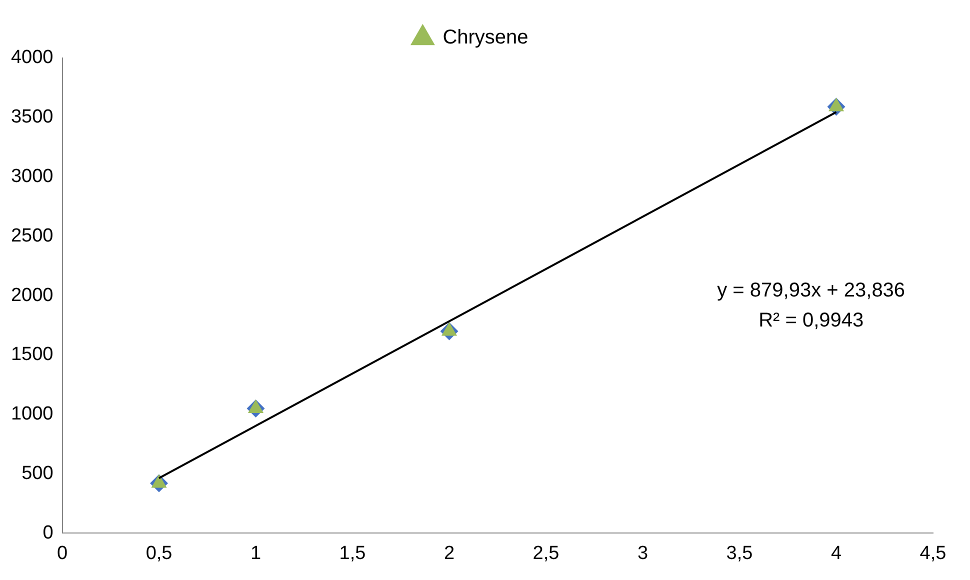 This screenshot has width=970, height=580. I want to click on x-tick-label: 2, so click(449, 553).